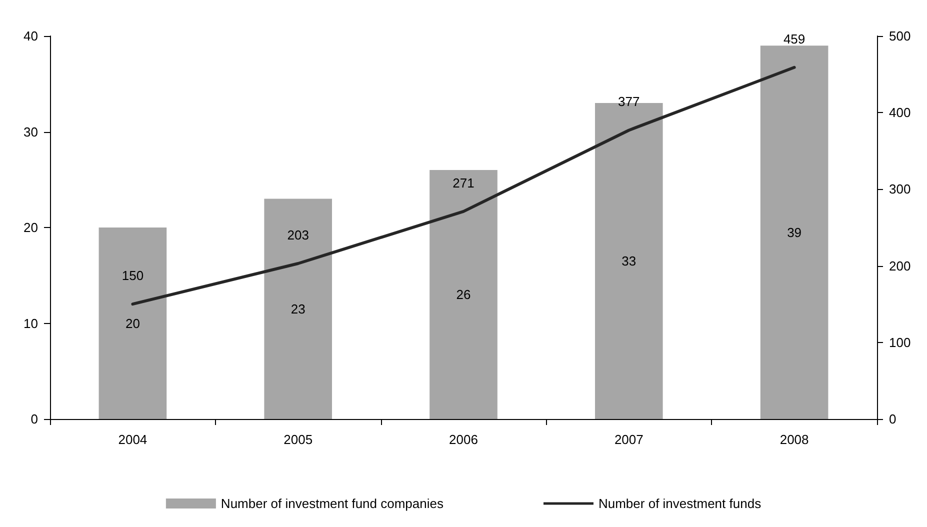  I want to click on y2-tick-label: 400, so click(900, 112).